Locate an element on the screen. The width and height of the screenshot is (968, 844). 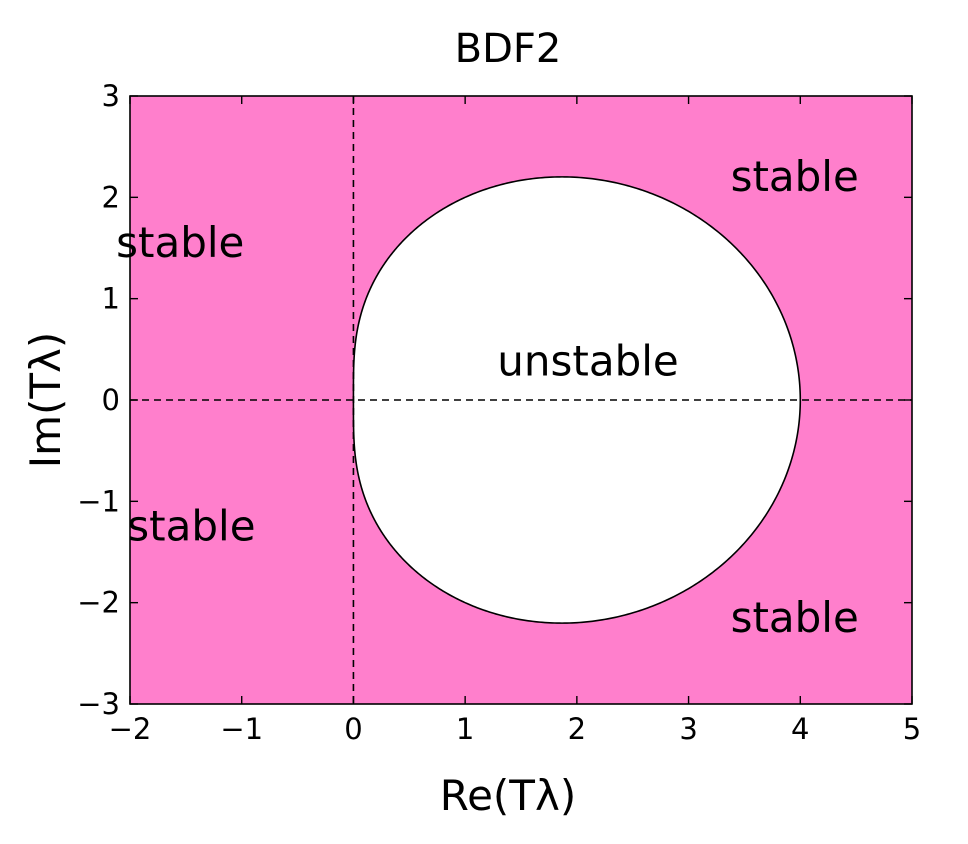
x-tick-label: 2 is located at coordinates (577, 729).